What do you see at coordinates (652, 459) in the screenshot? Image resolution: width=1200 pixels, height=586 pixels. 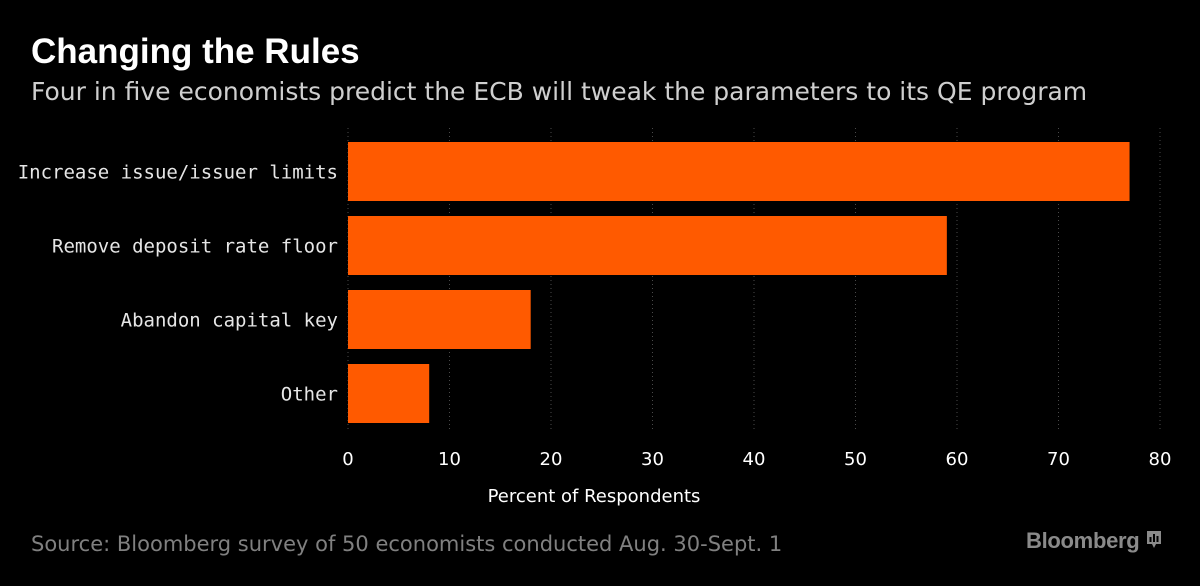 I see `x-tick-label: 30` at bounding box center [652, 459].